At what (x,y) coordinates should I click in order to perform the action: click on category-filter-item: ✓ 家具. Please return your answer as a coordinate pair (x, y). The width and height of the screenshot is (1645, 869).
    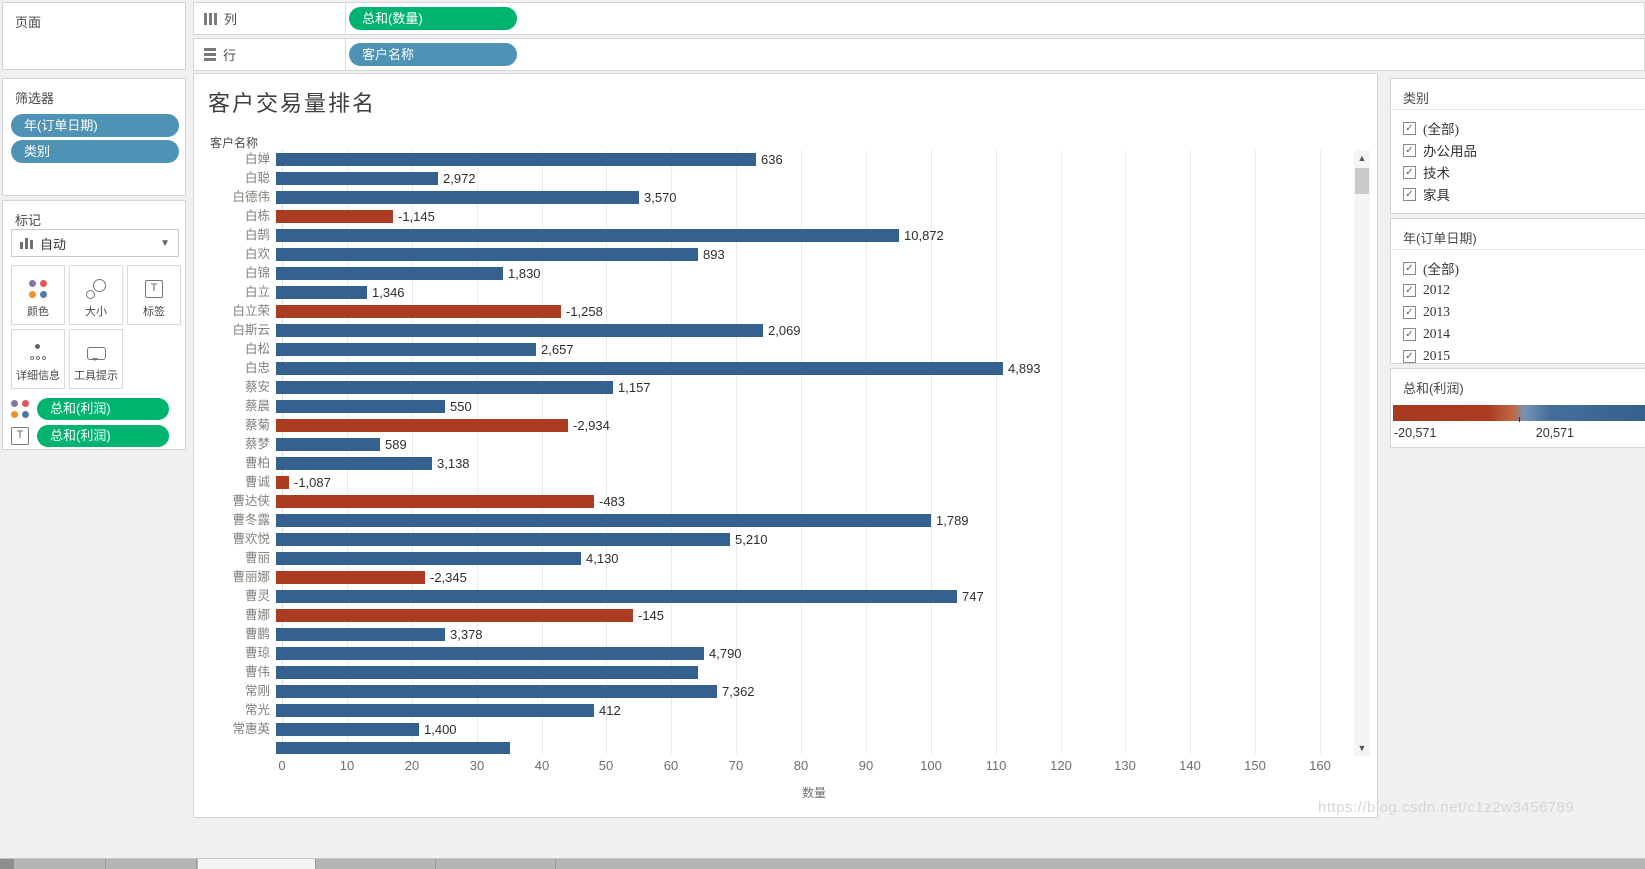
    Looking at the image, I should click on (1520, 194).